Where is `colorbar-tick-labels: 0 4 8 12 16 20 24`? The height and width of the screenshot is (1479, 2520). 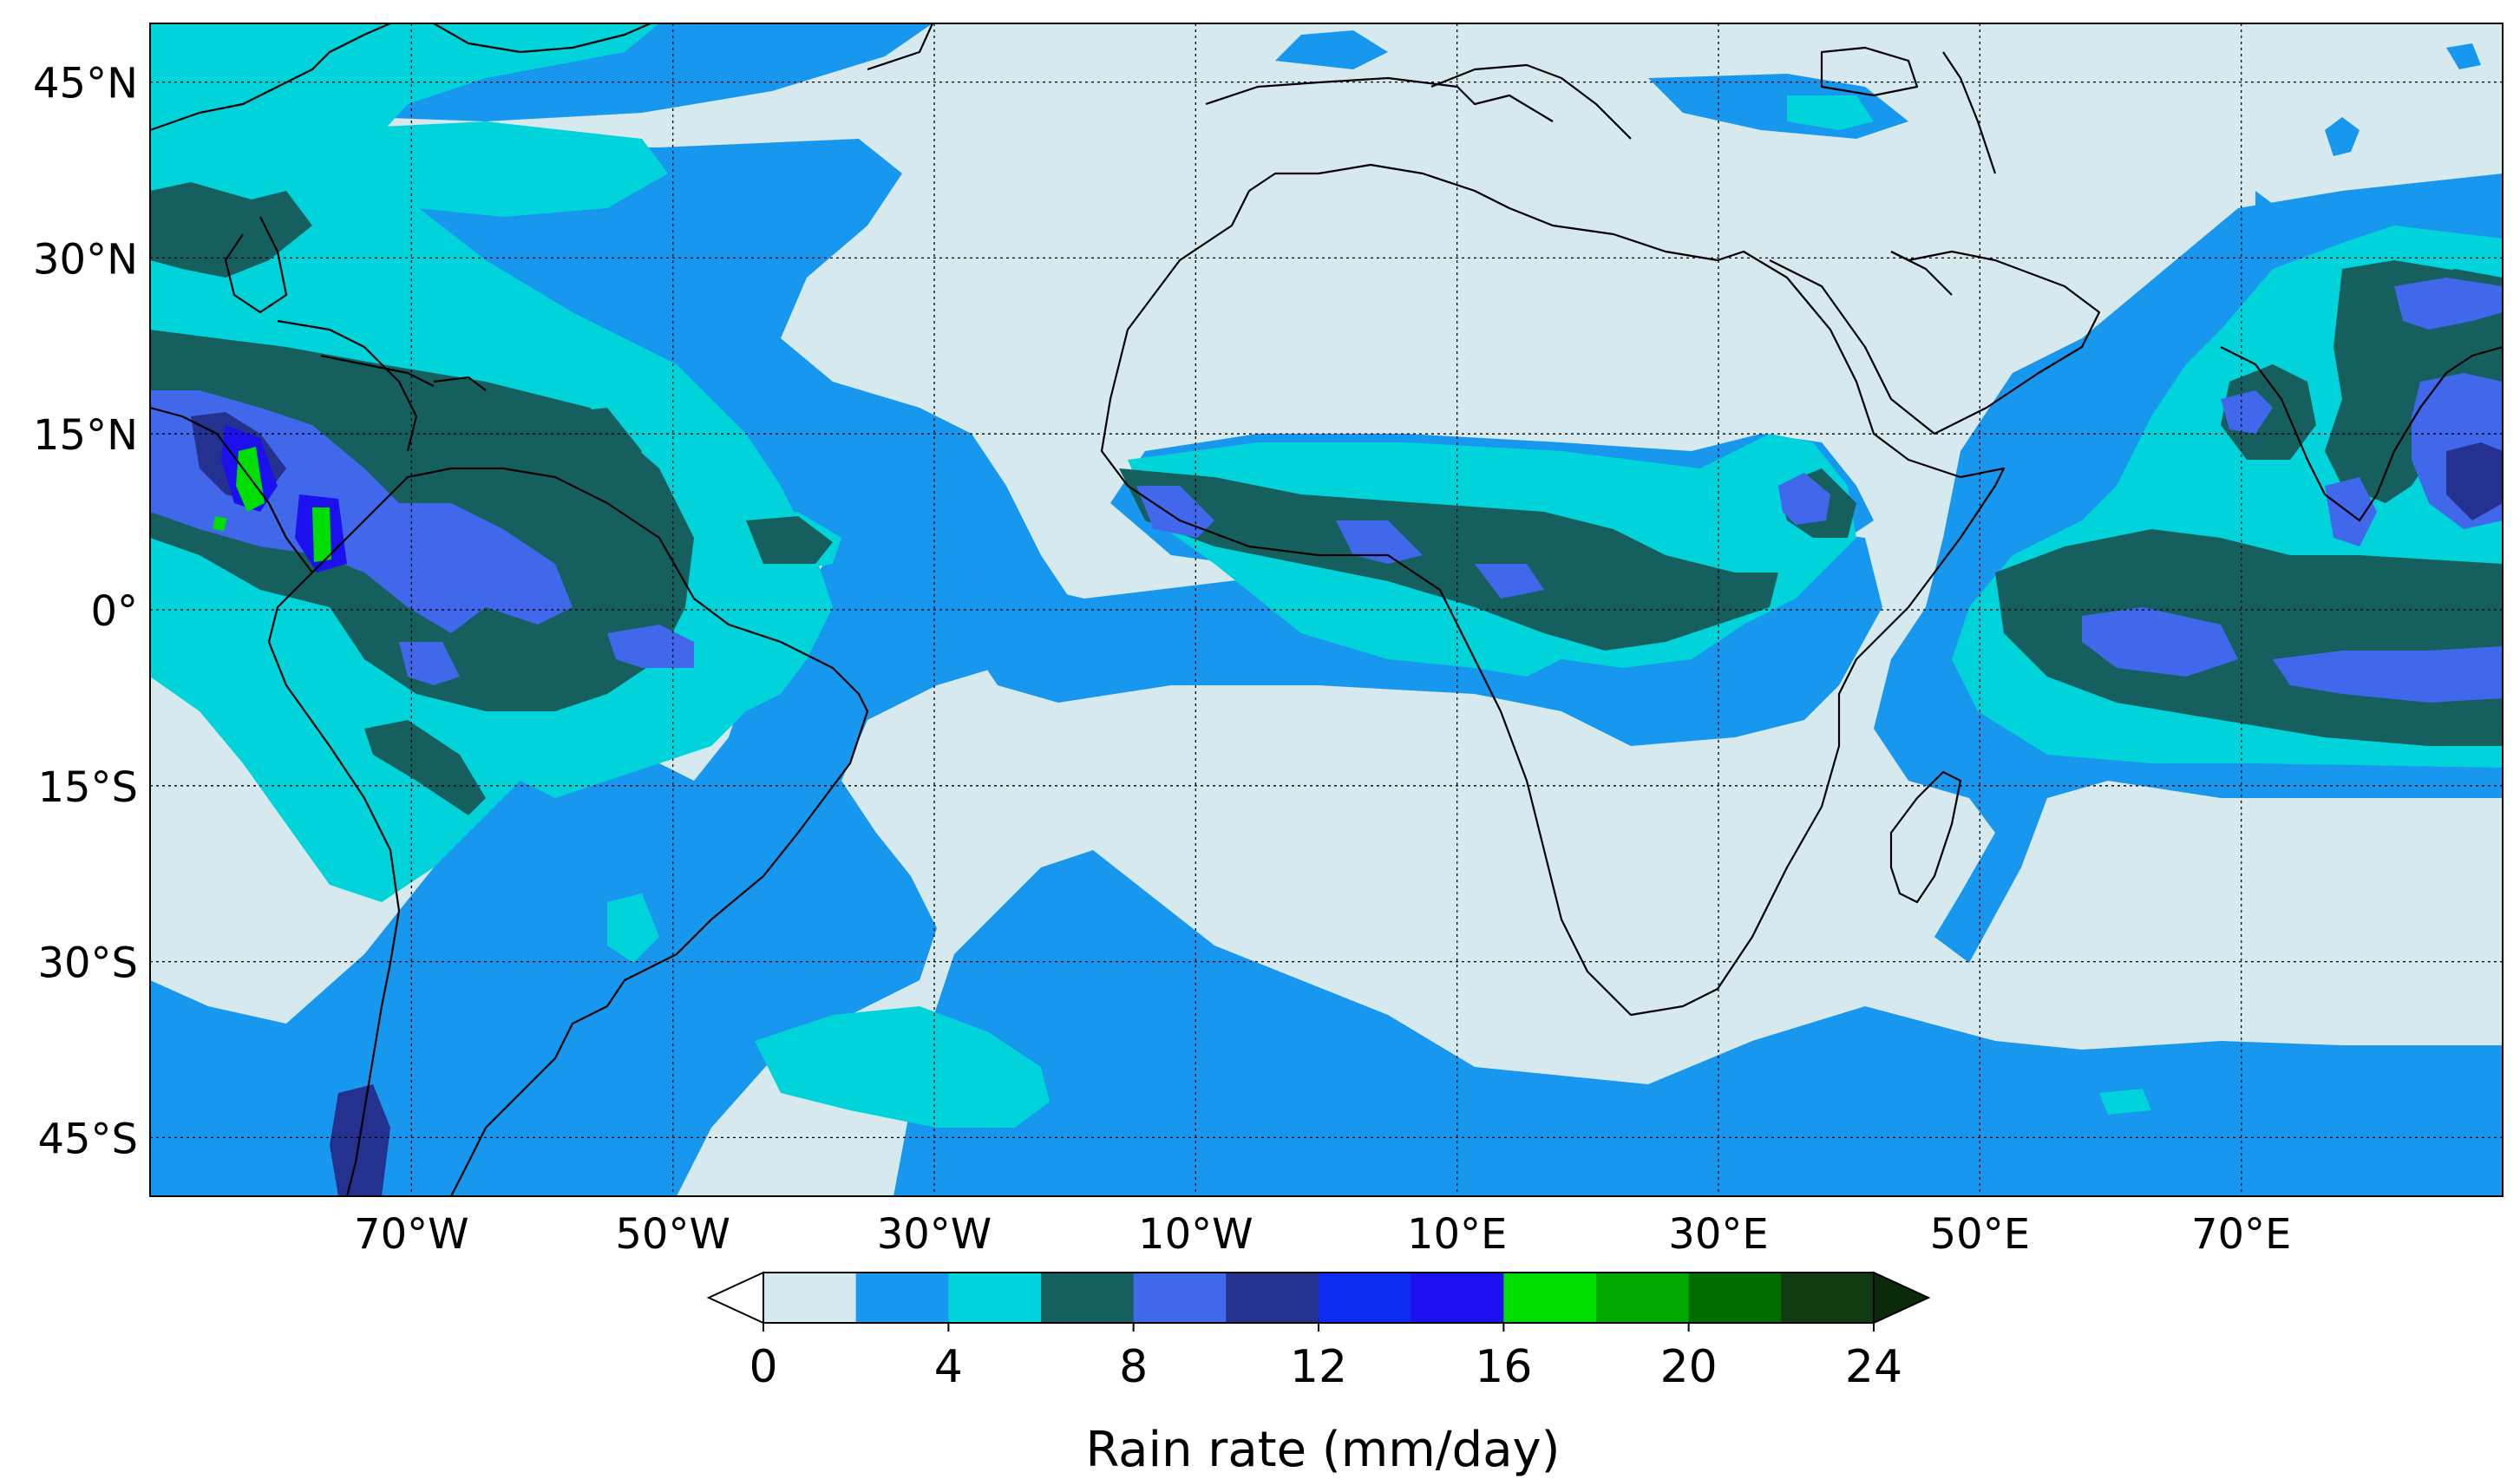
colorbar-tick-labels: 0 4 8 12 16 20 24 is located at coordinates (1325, 1358).